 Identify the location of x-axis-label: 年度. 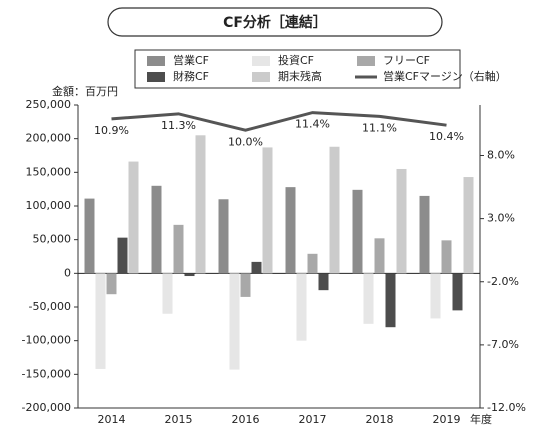
(481, 419).